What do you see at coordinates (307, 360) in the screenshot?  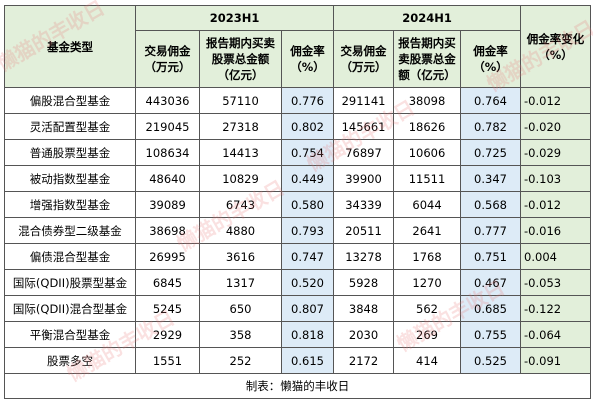 I see `table-cell: 0.615` at bounding box center [307, 360].